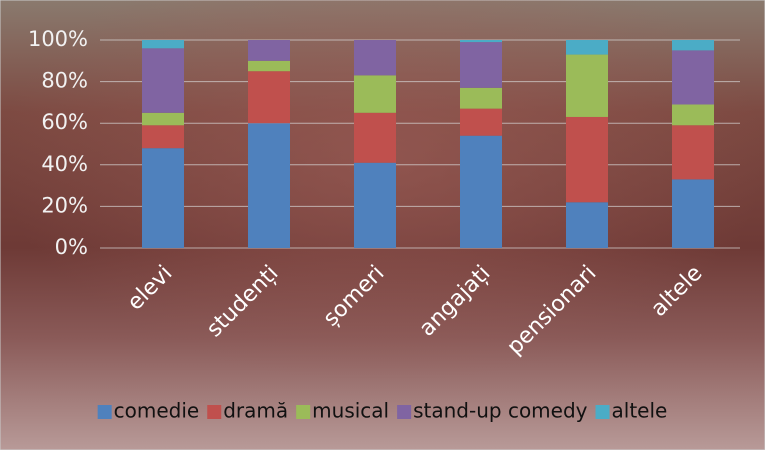 The height and width of the screenshot is (450, 765). I want to click on y-tick-label: 40%, so click(64, 164).